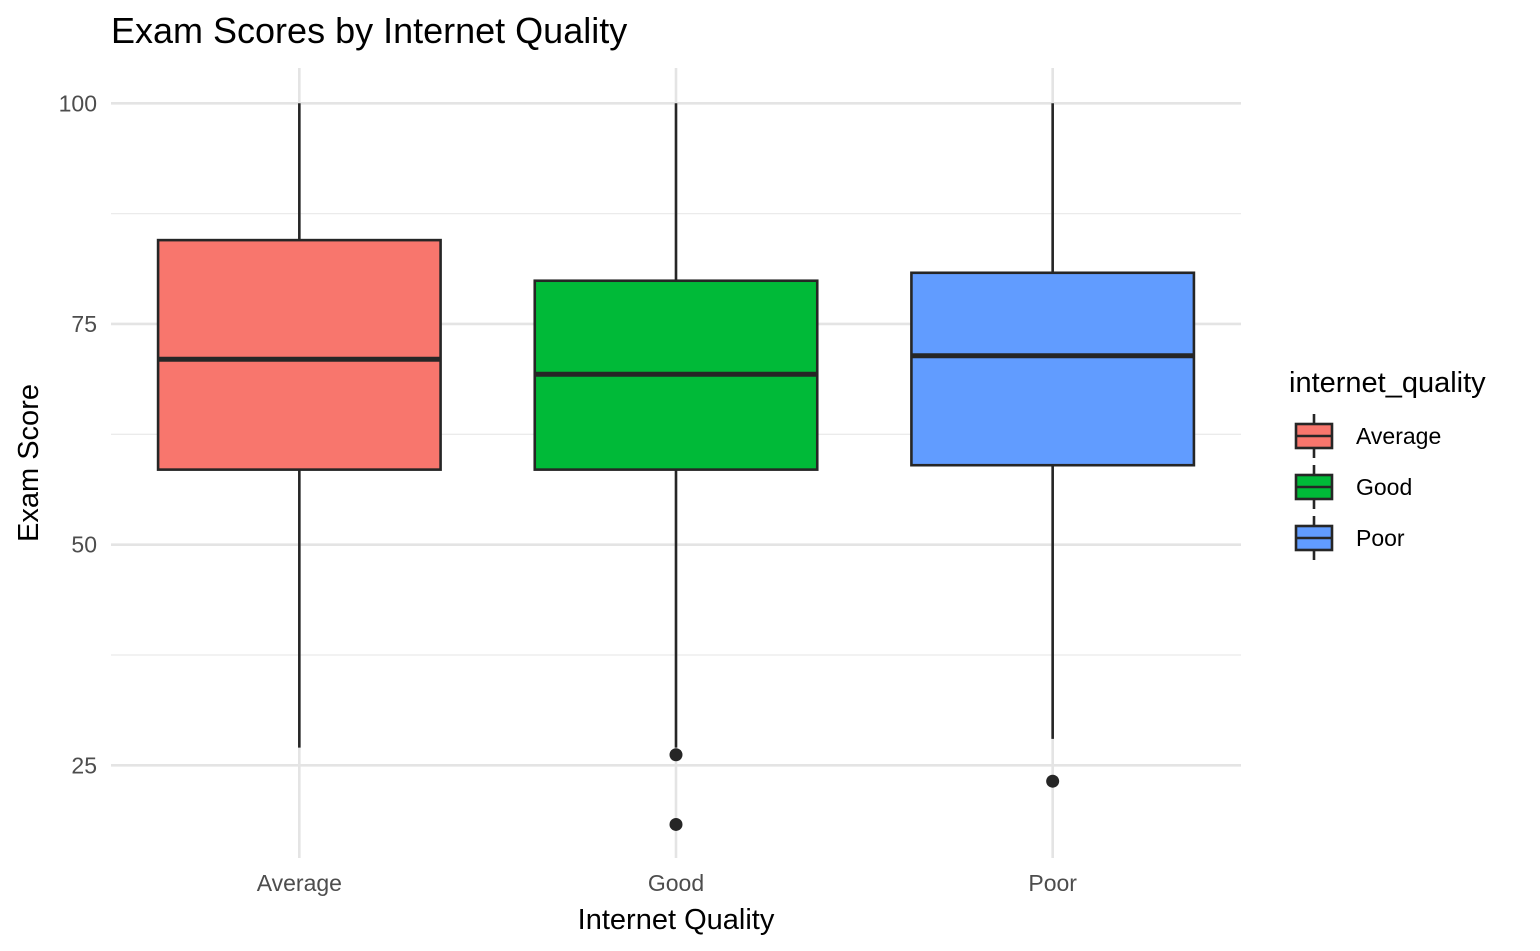 The width and height of the screenshot is (1540, 951). I want to click on x-tick-label: Good, so click(676, 883).